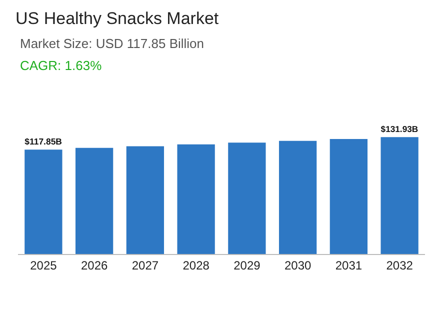 The image size is (443, 332). What do you see at coordinates (400, 265) in the screenshot?
I see `x-tick-label: 2032` at bounding box center [400, 265].